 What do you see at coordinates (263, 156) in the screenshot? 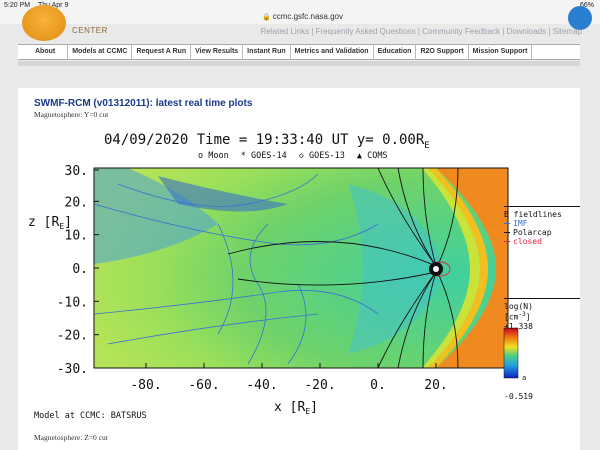
I see `marker-legend-item: * GOES-14` at bounding box center [263, 156].